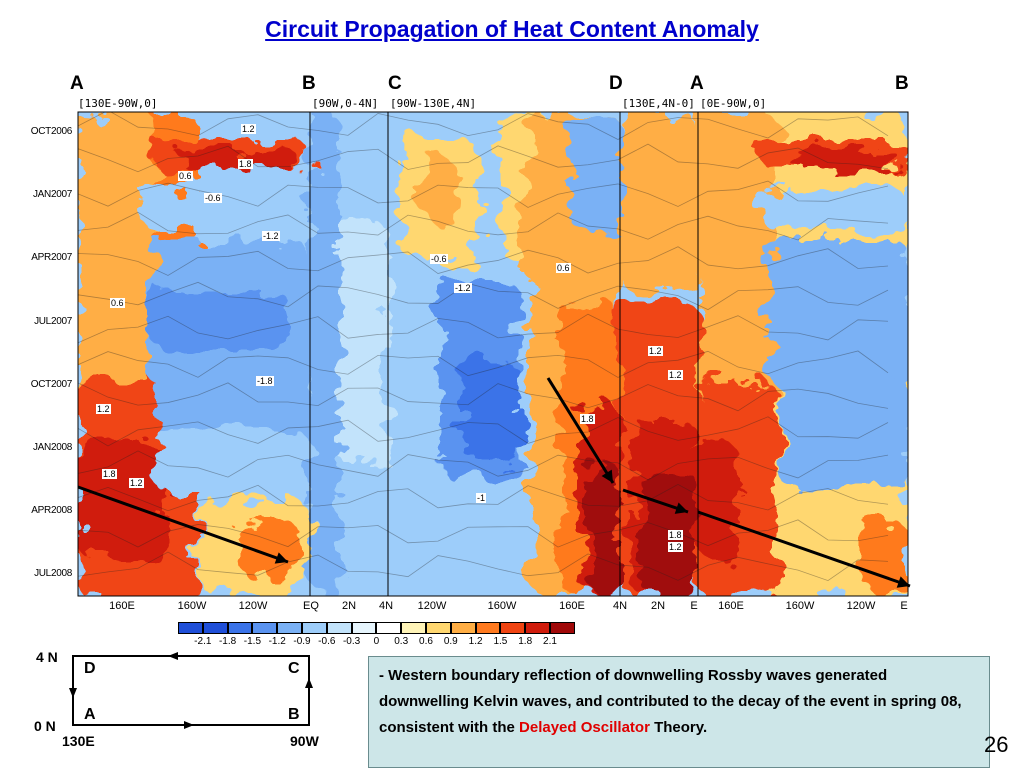 The width and height of the screenshot is (1024, 768). Describe the element at coordinates (902, 83) in the screenshot. I see `segment-label-b2: B` at that location.